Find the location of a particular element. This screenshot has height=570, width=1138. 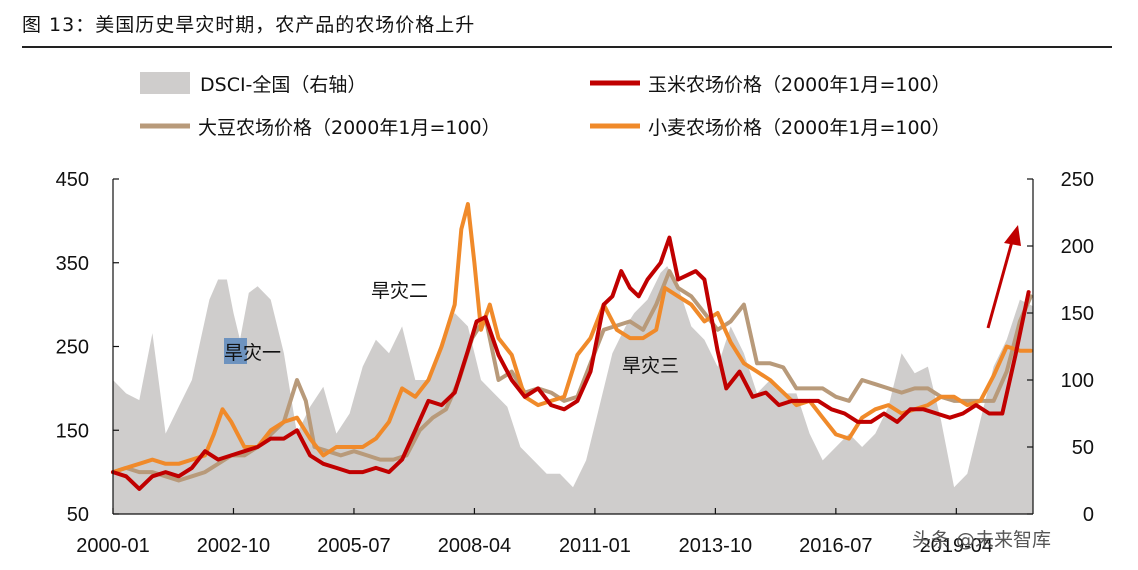

left-tick-label: 450 is located at coordinates (72, 180).